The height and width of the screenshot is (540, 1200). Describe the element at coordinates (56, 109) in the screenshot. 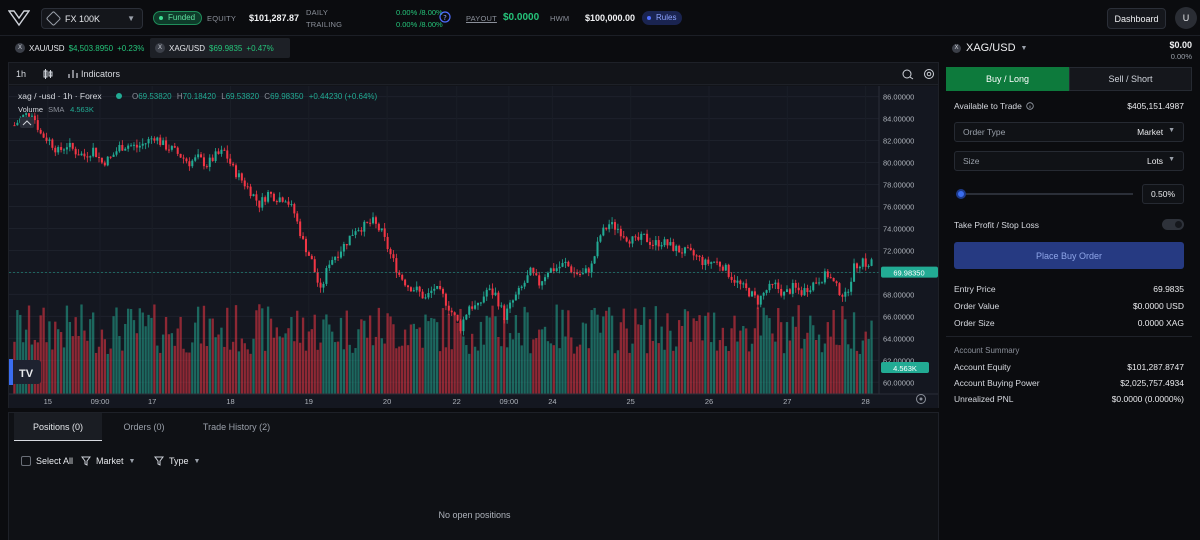

I see `volume-legend: Volume SMA 4.563K` at that location.